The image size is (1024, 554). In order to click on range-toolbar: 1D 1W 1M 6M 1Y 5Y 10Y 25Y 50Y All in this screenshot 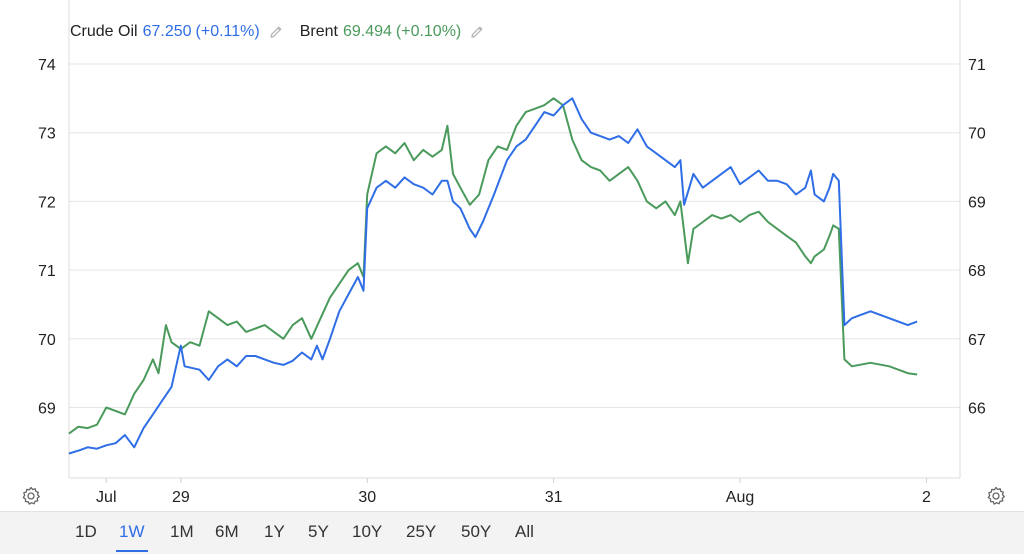, I will do `click(512, 532)`.